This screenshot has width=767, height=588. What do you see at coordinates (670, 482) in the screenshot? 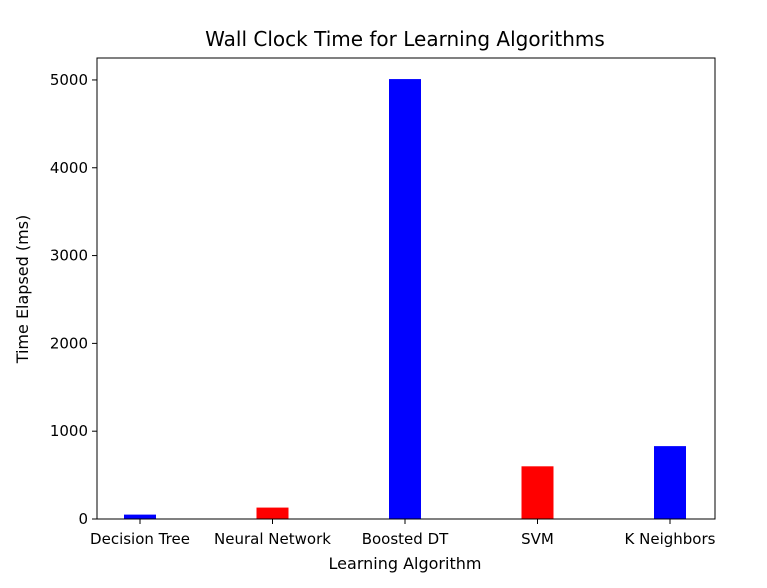
I see `bar-k-neighbors` at bounding box center [670, 482].